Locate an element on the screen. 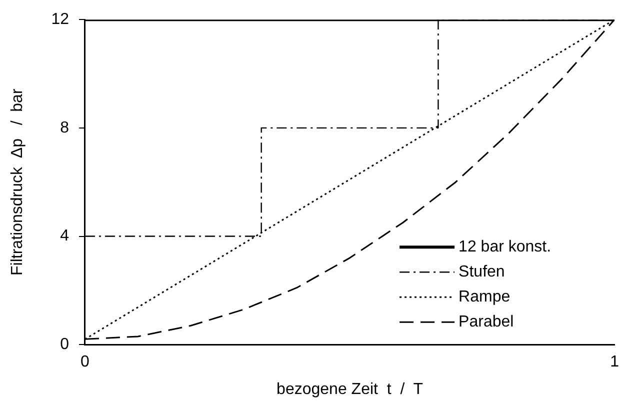 The width and height of the screenshot is (627, 403). y-tick-label: 0 is located at coordinates (65, 345).